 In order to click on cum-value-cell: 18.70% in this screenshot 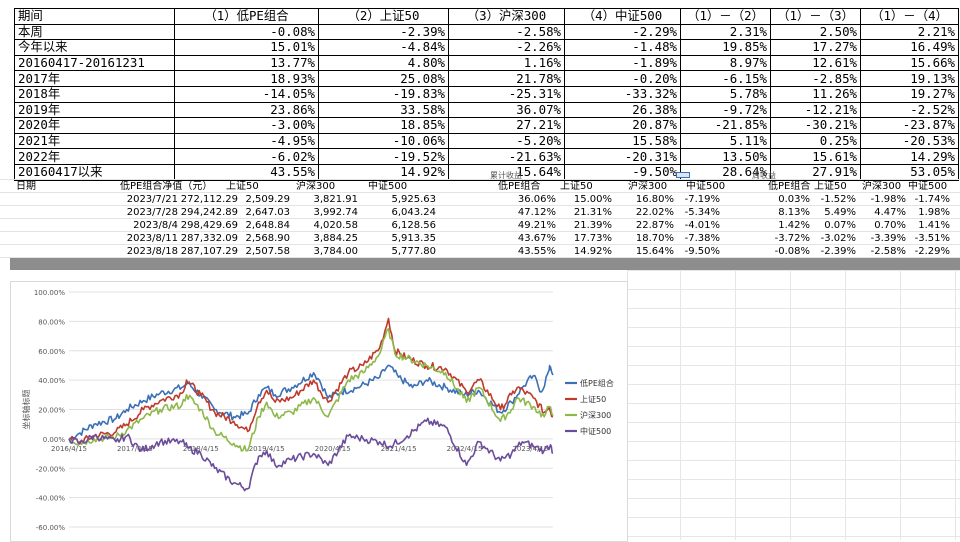, I will do `click(654, 238)`.